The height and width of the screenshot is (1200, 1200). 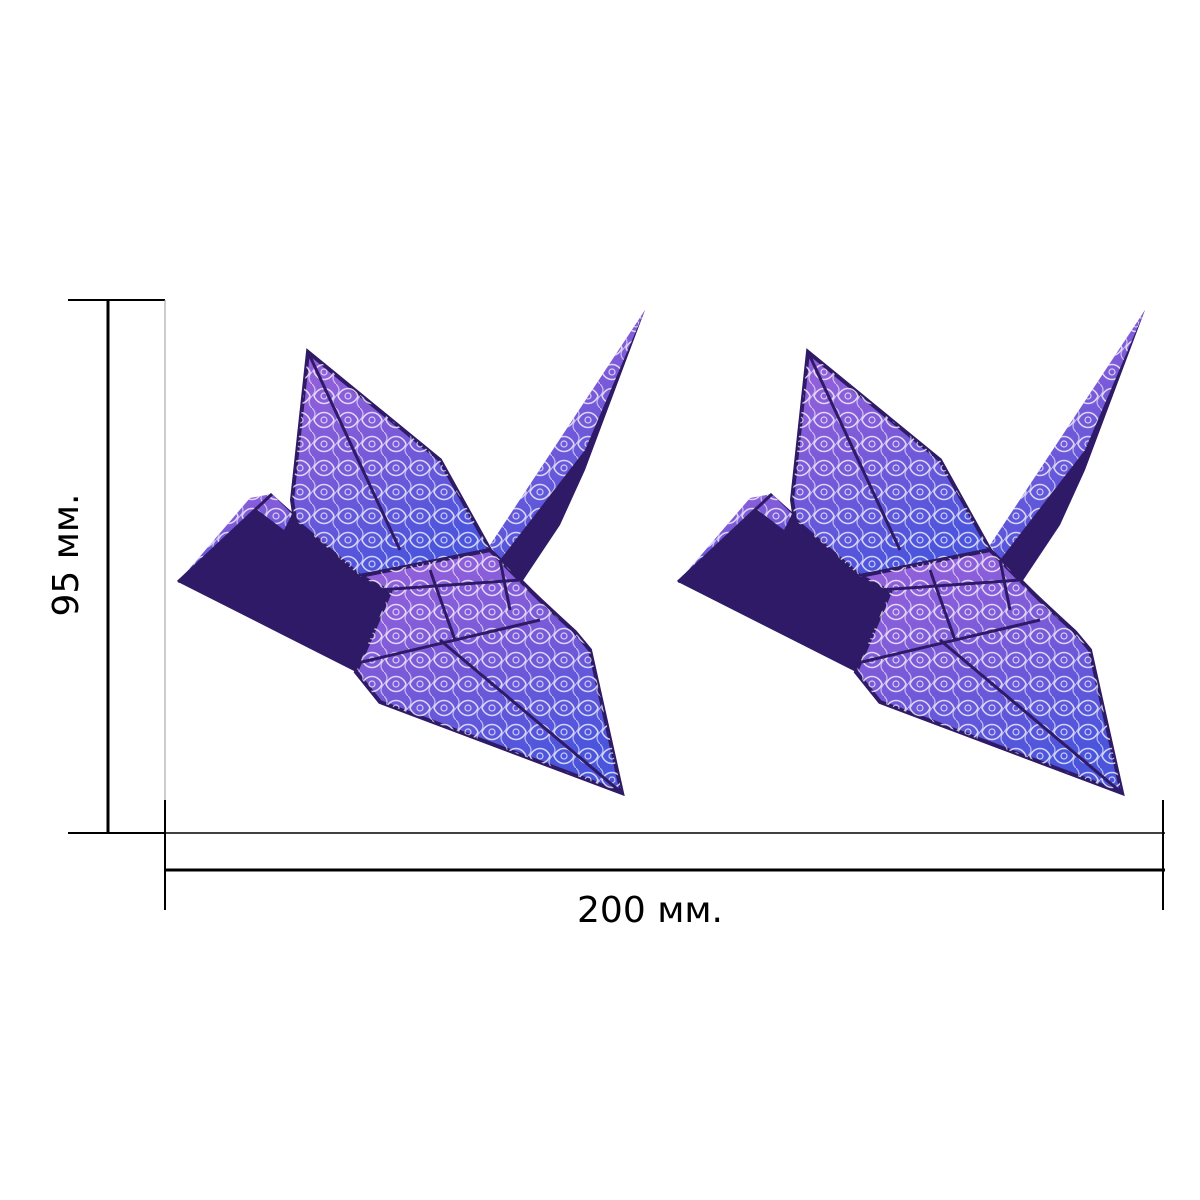 What do you see at coordinates (664, 855) in the screenshot?
I see `width-dimension` at bounding box center [664, 855].